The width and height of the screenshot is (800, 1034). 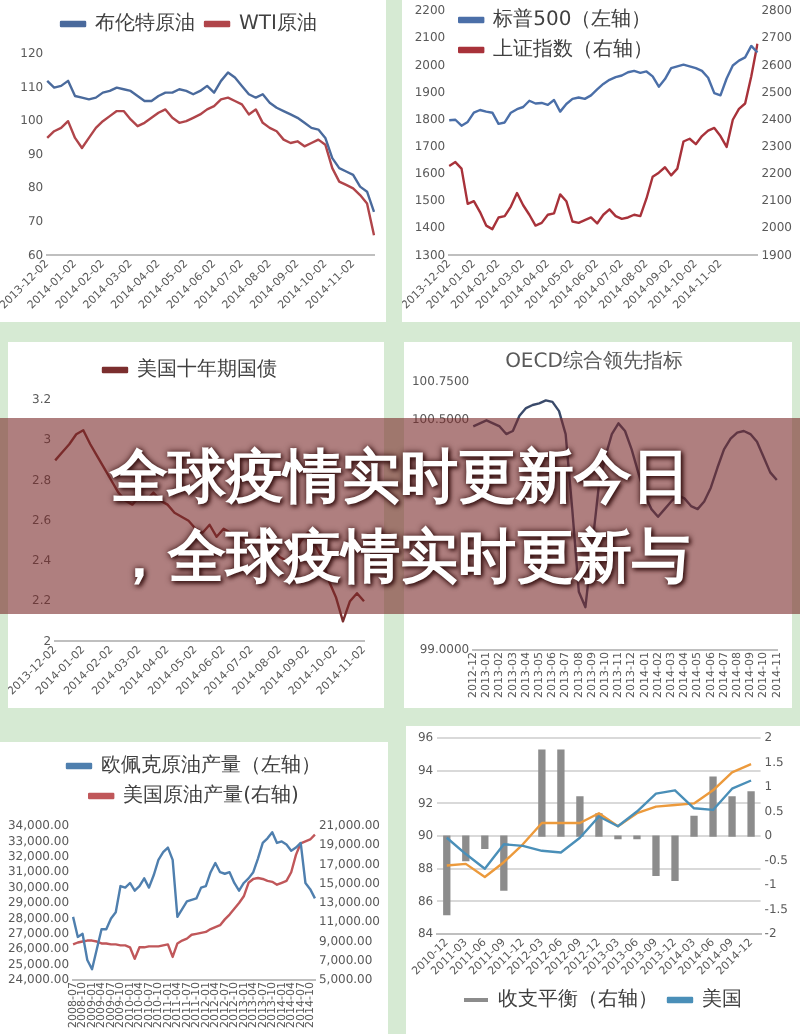 What do you see at coordinates (722, 999) in the screenshot?
I see `legend-label: 美国` at bounding box center [722, 999].